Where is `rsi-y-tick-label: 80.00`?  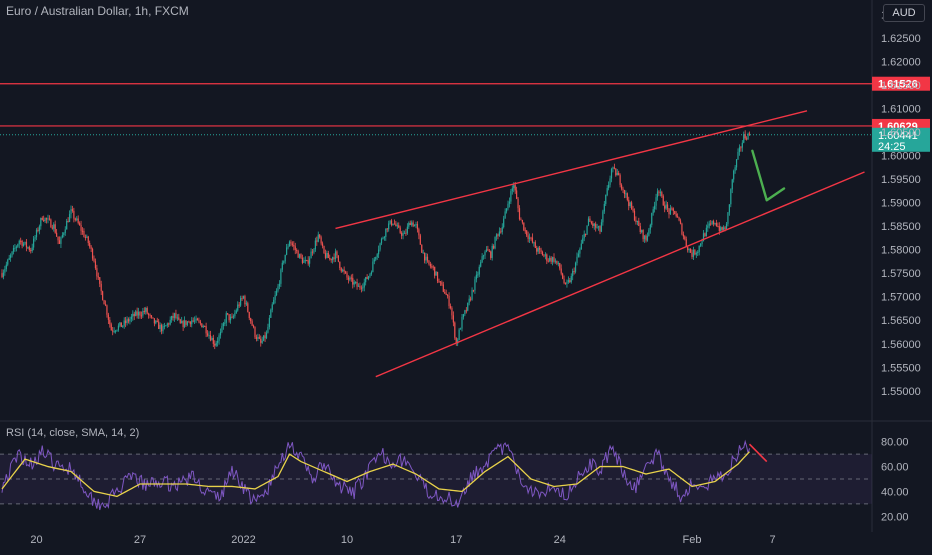
rsi-y-tick-label: 80.00 is located at coordinates (895, 443).